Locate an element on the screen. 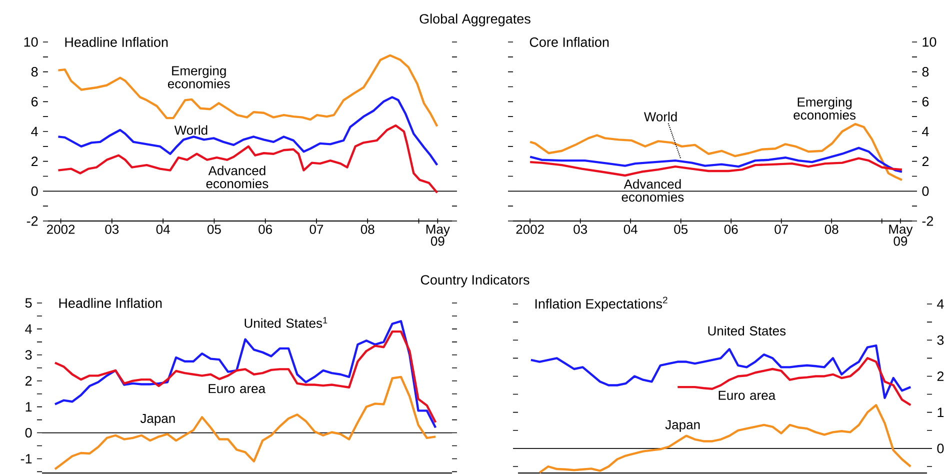 The height and width of the screenshot is (474, 950). chart-subtitle: Core Inflation is located at coordinates (569, 42).